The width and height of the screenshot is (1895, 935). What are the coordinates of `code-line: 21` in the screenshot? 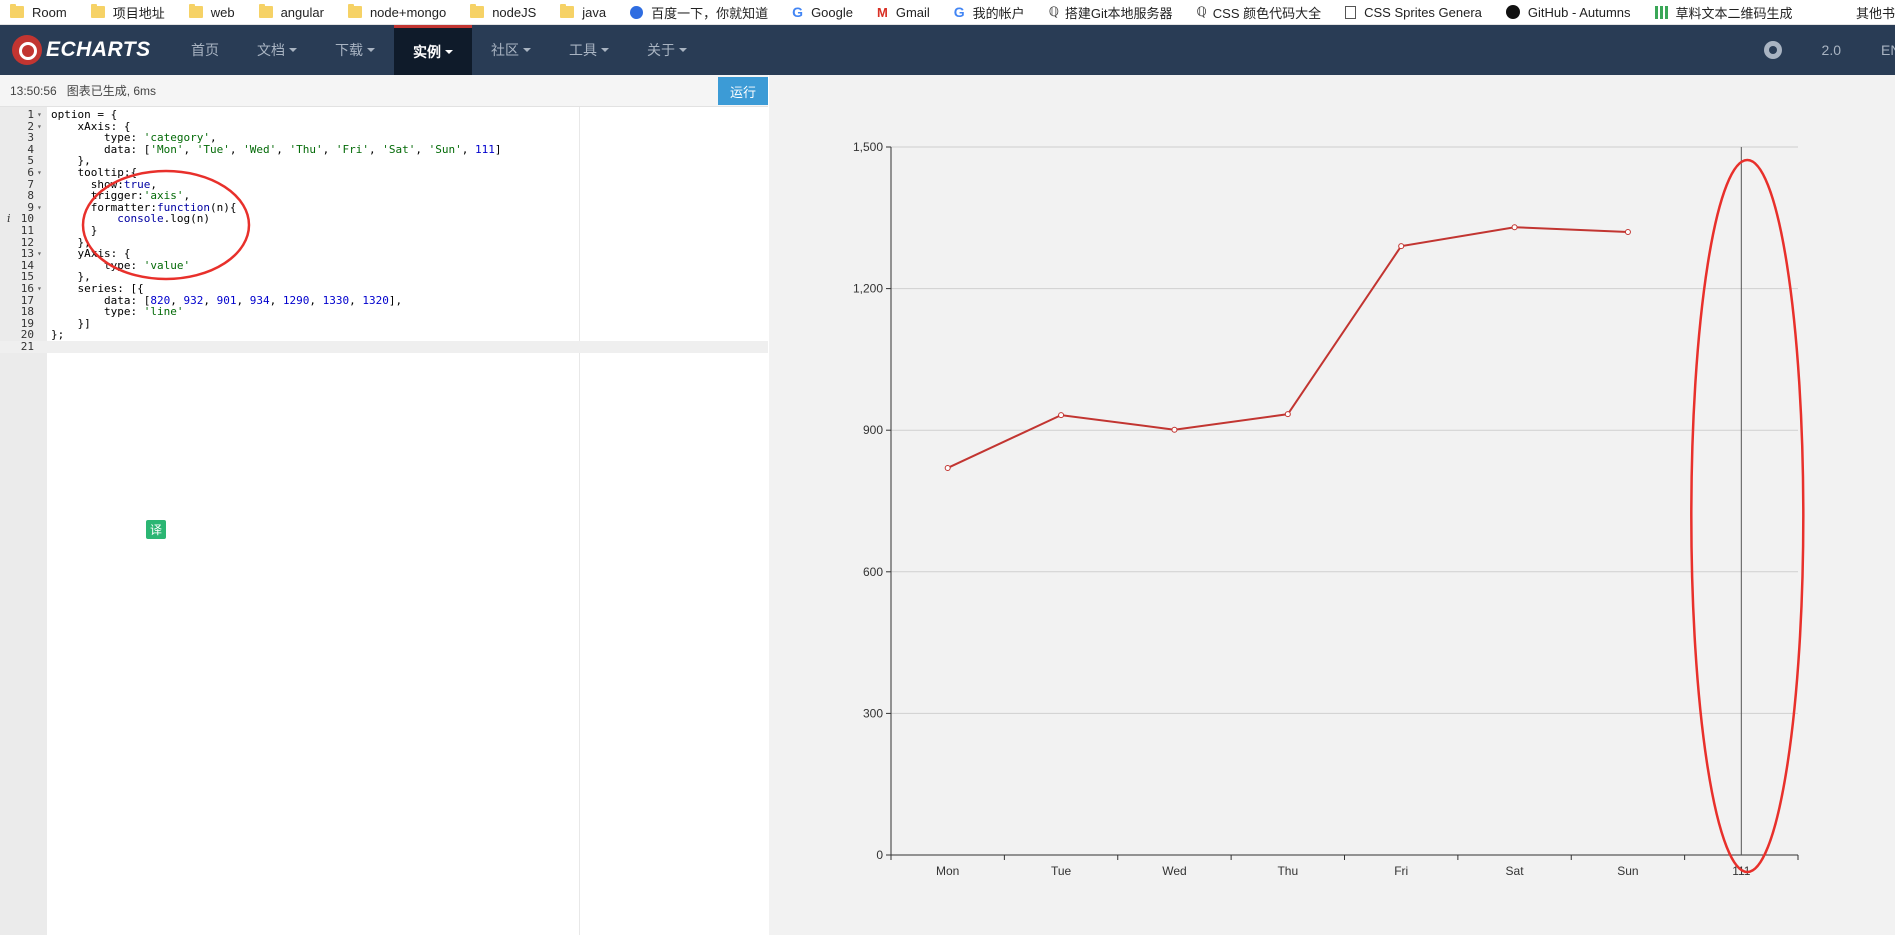 It's located at (384, 347).